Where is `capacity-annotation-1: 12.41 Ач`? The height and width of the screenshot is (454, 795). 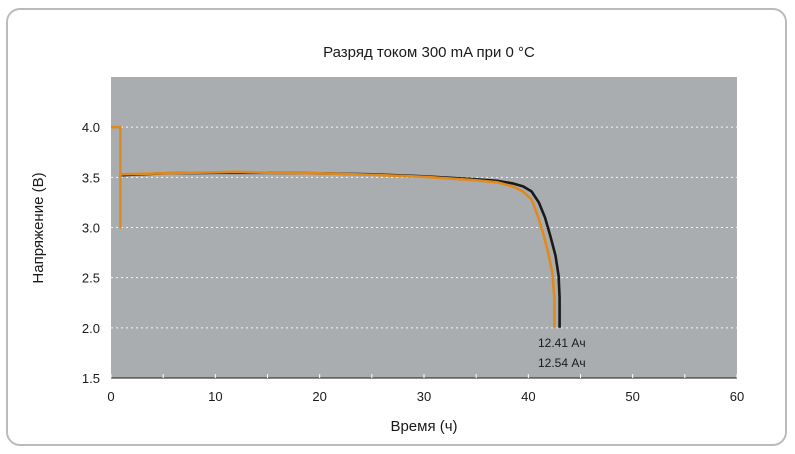
capacity-annotation-1: 12.41 Ач is located at coordinates (562, 343).